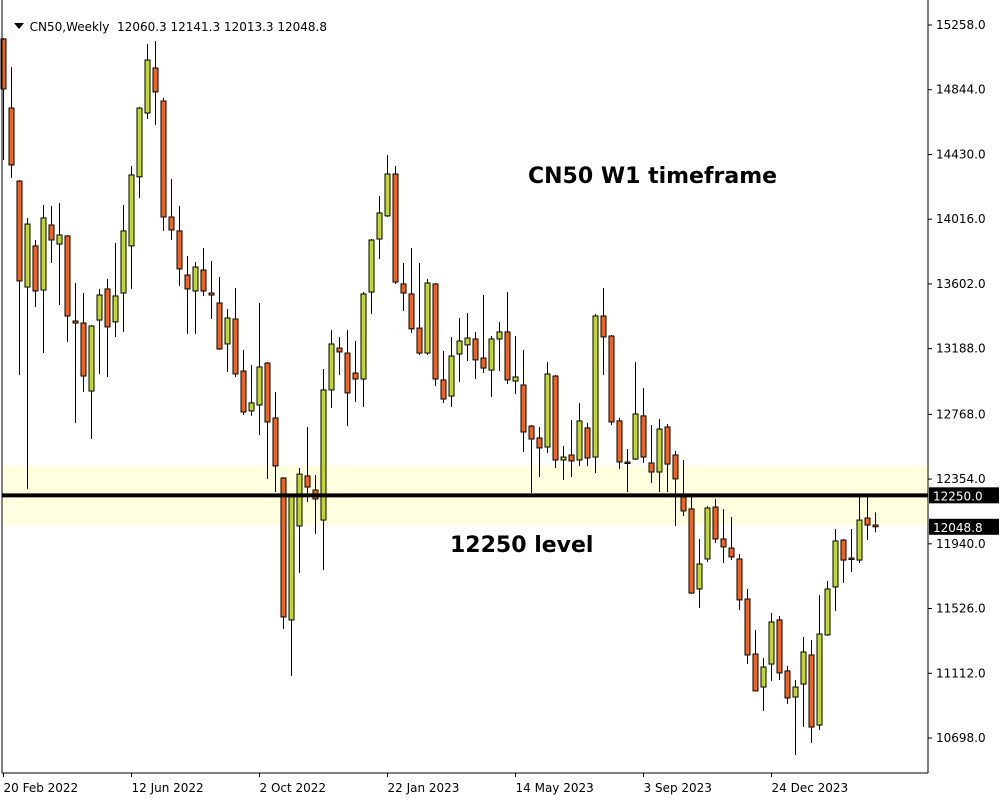  I want to click on x-tick-label: 2 Oct 2022, so click(293, 788).